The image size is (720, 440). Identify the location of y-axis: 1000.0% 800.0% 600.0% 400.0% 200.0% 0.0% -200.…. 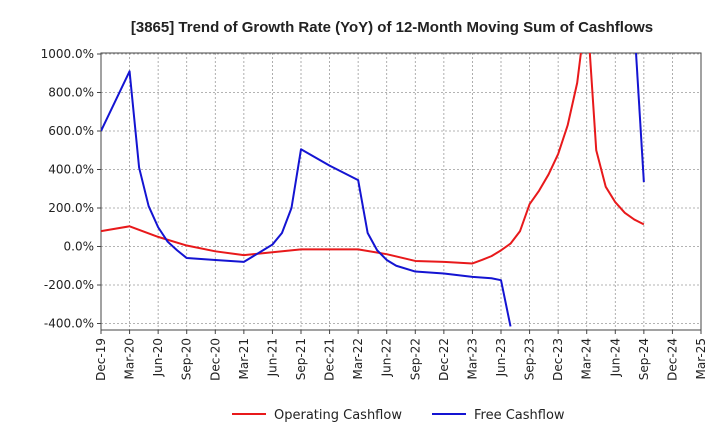
(71, 189).